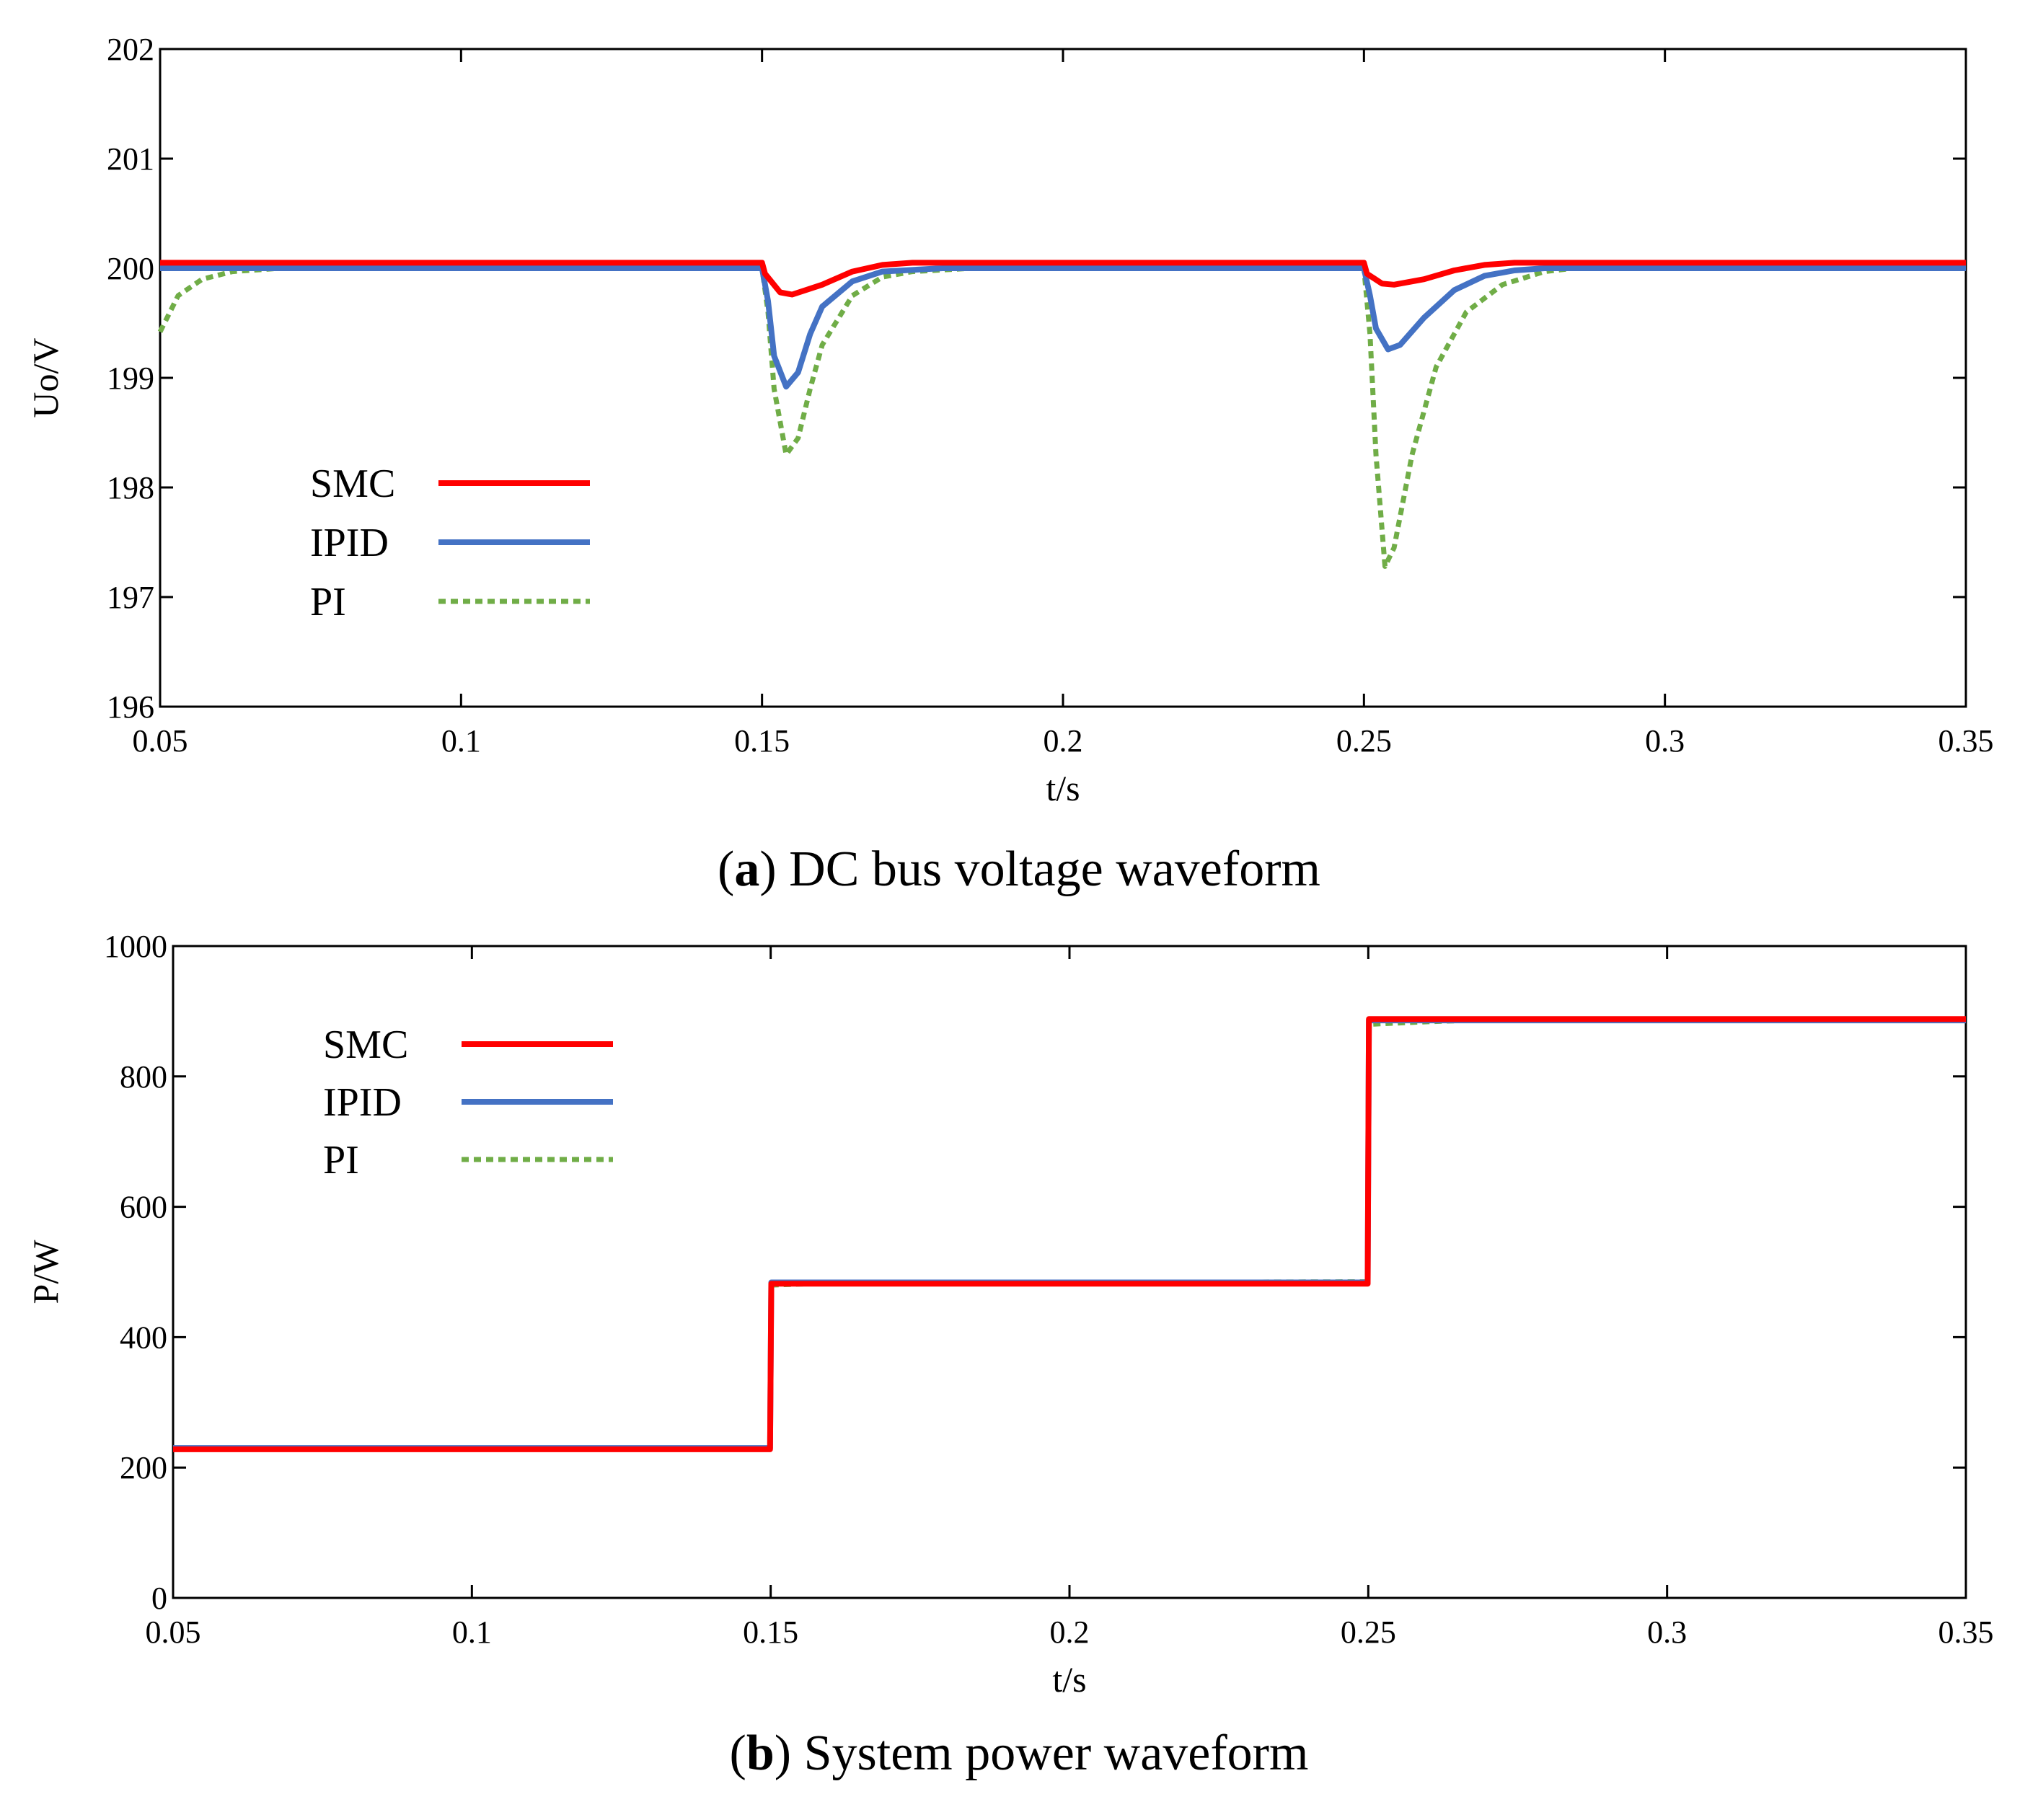  What do you see at coordinates (130, 487) in the screenshot?
I see `y-tick-label: 198` at bounding box center [130, 487].